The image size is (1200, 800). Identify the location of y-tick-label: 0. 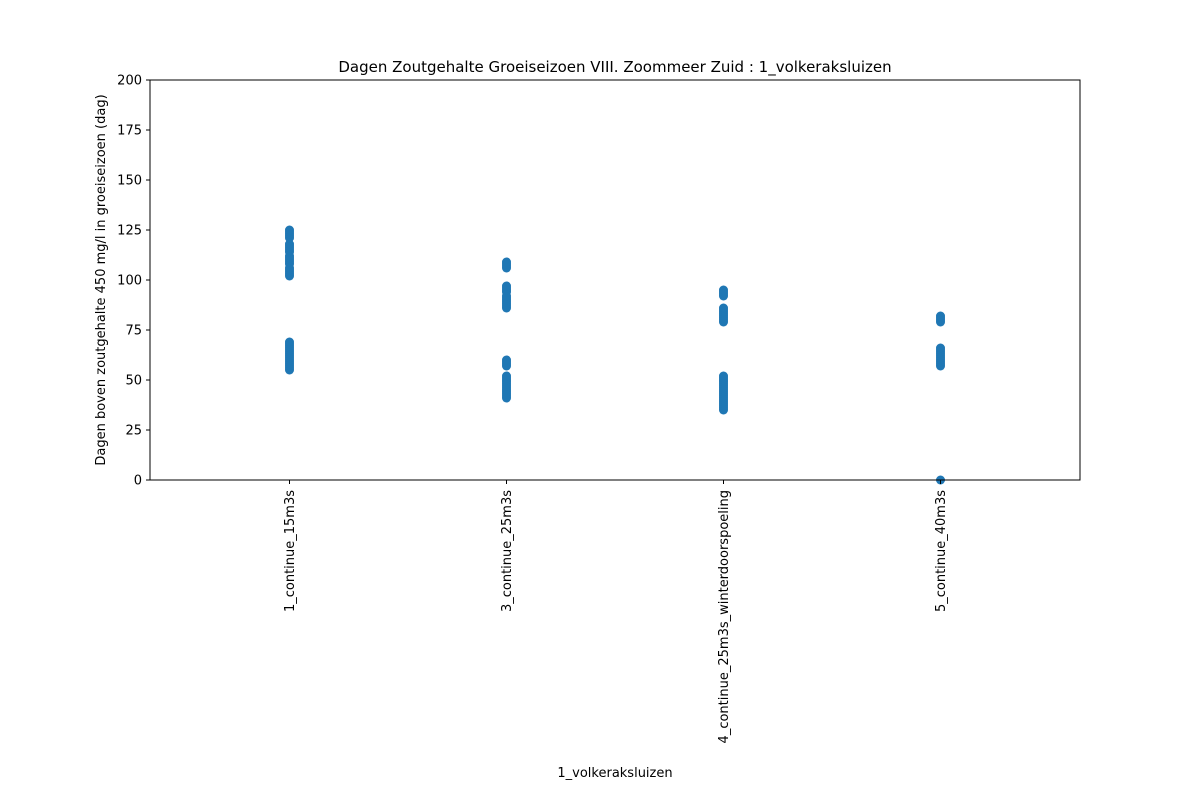
(138, 481).